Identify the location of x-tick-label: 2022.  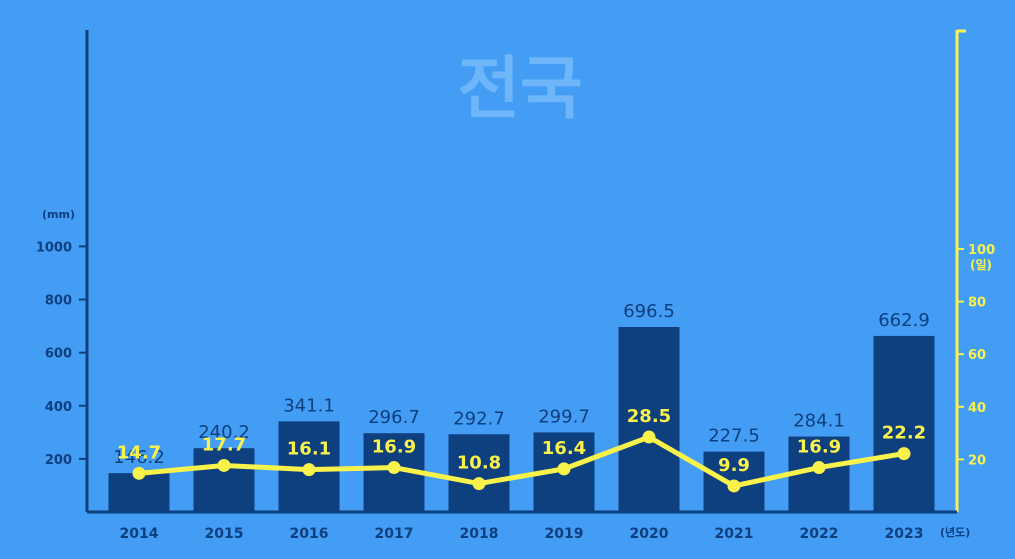
(819, 534).